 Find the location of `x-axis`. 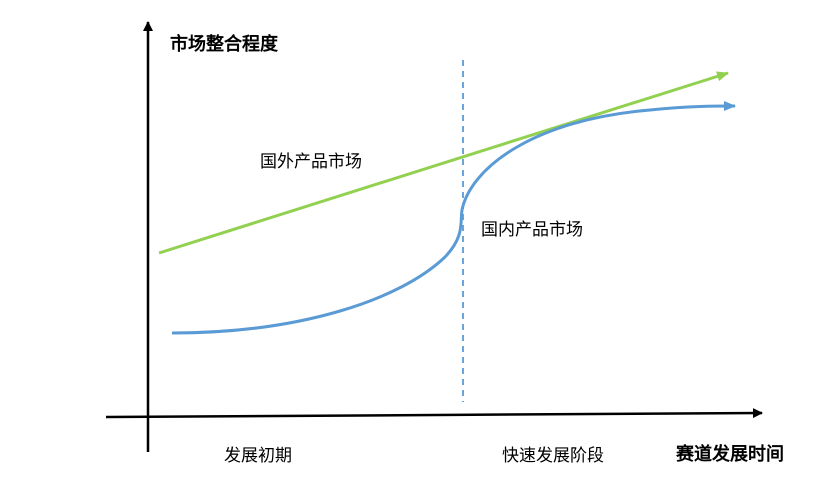

x-axis is located at coordinates (434, 413).